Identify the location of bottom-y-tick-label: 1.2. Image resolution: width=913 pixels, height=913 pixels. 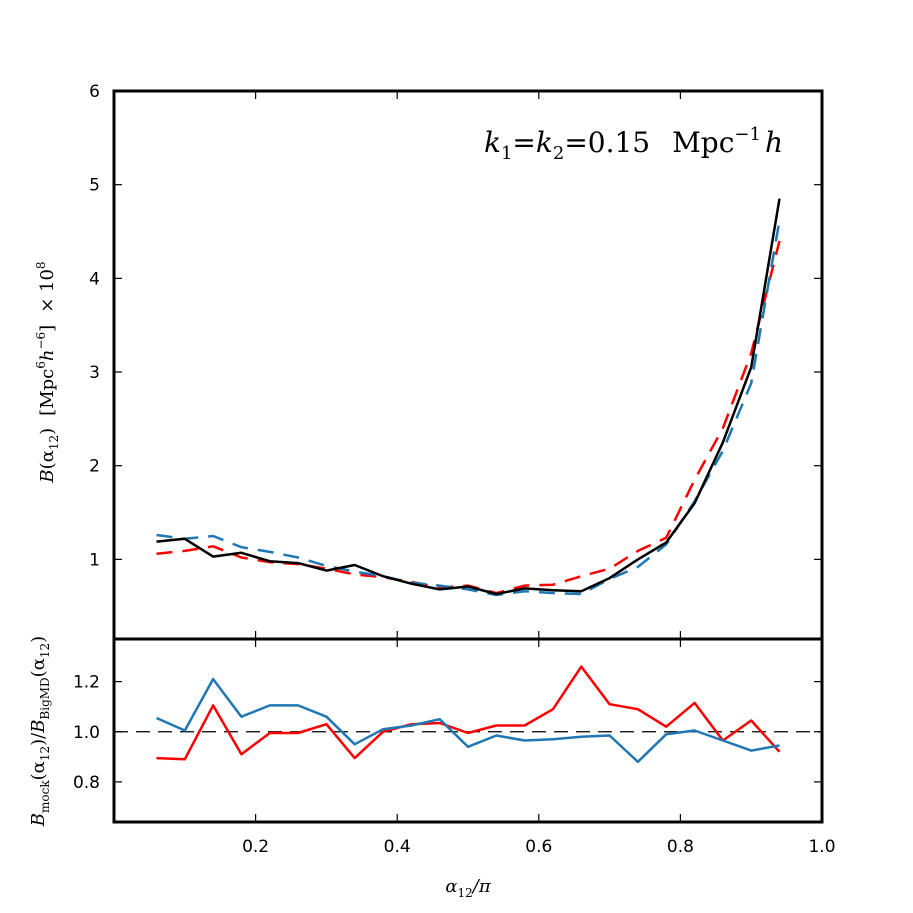
(86, 683).